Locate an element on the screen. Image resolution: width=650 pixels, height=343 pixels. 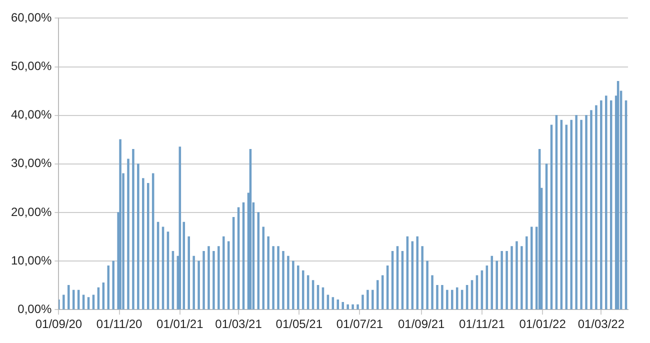
y-tick-label: 60,00% is located at coordinates (31, 17).